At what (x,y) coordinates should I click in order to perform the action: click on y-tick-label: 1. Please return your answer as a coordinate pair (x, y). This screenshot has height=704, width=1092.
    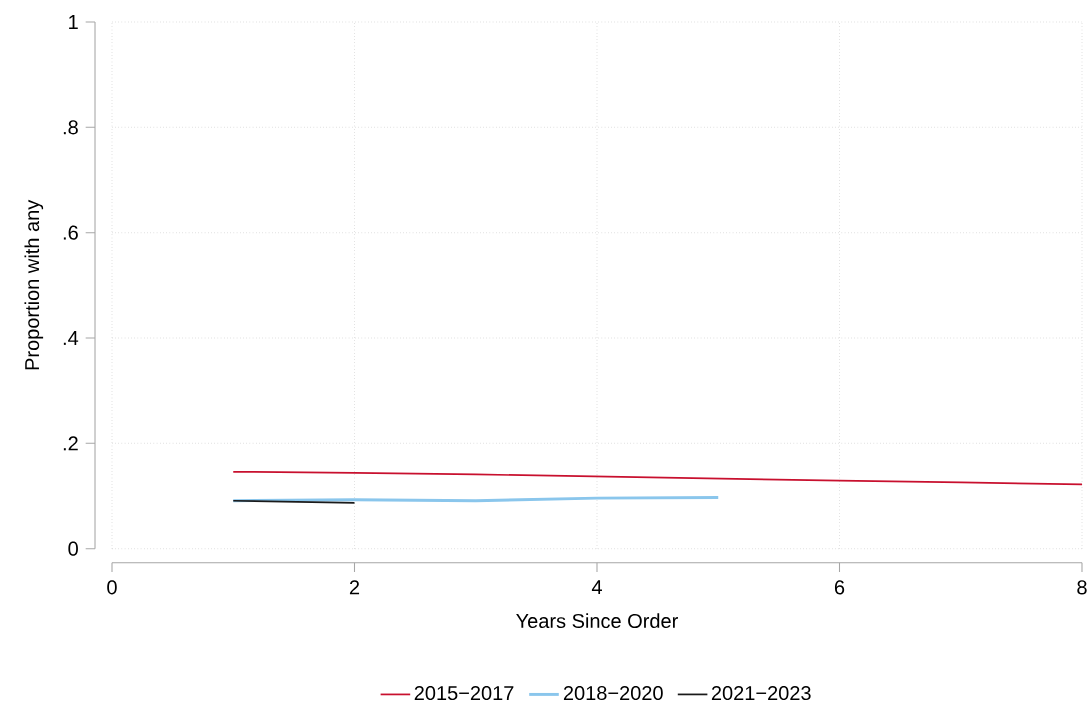
    Looking at the image, I should click on (73, 22).